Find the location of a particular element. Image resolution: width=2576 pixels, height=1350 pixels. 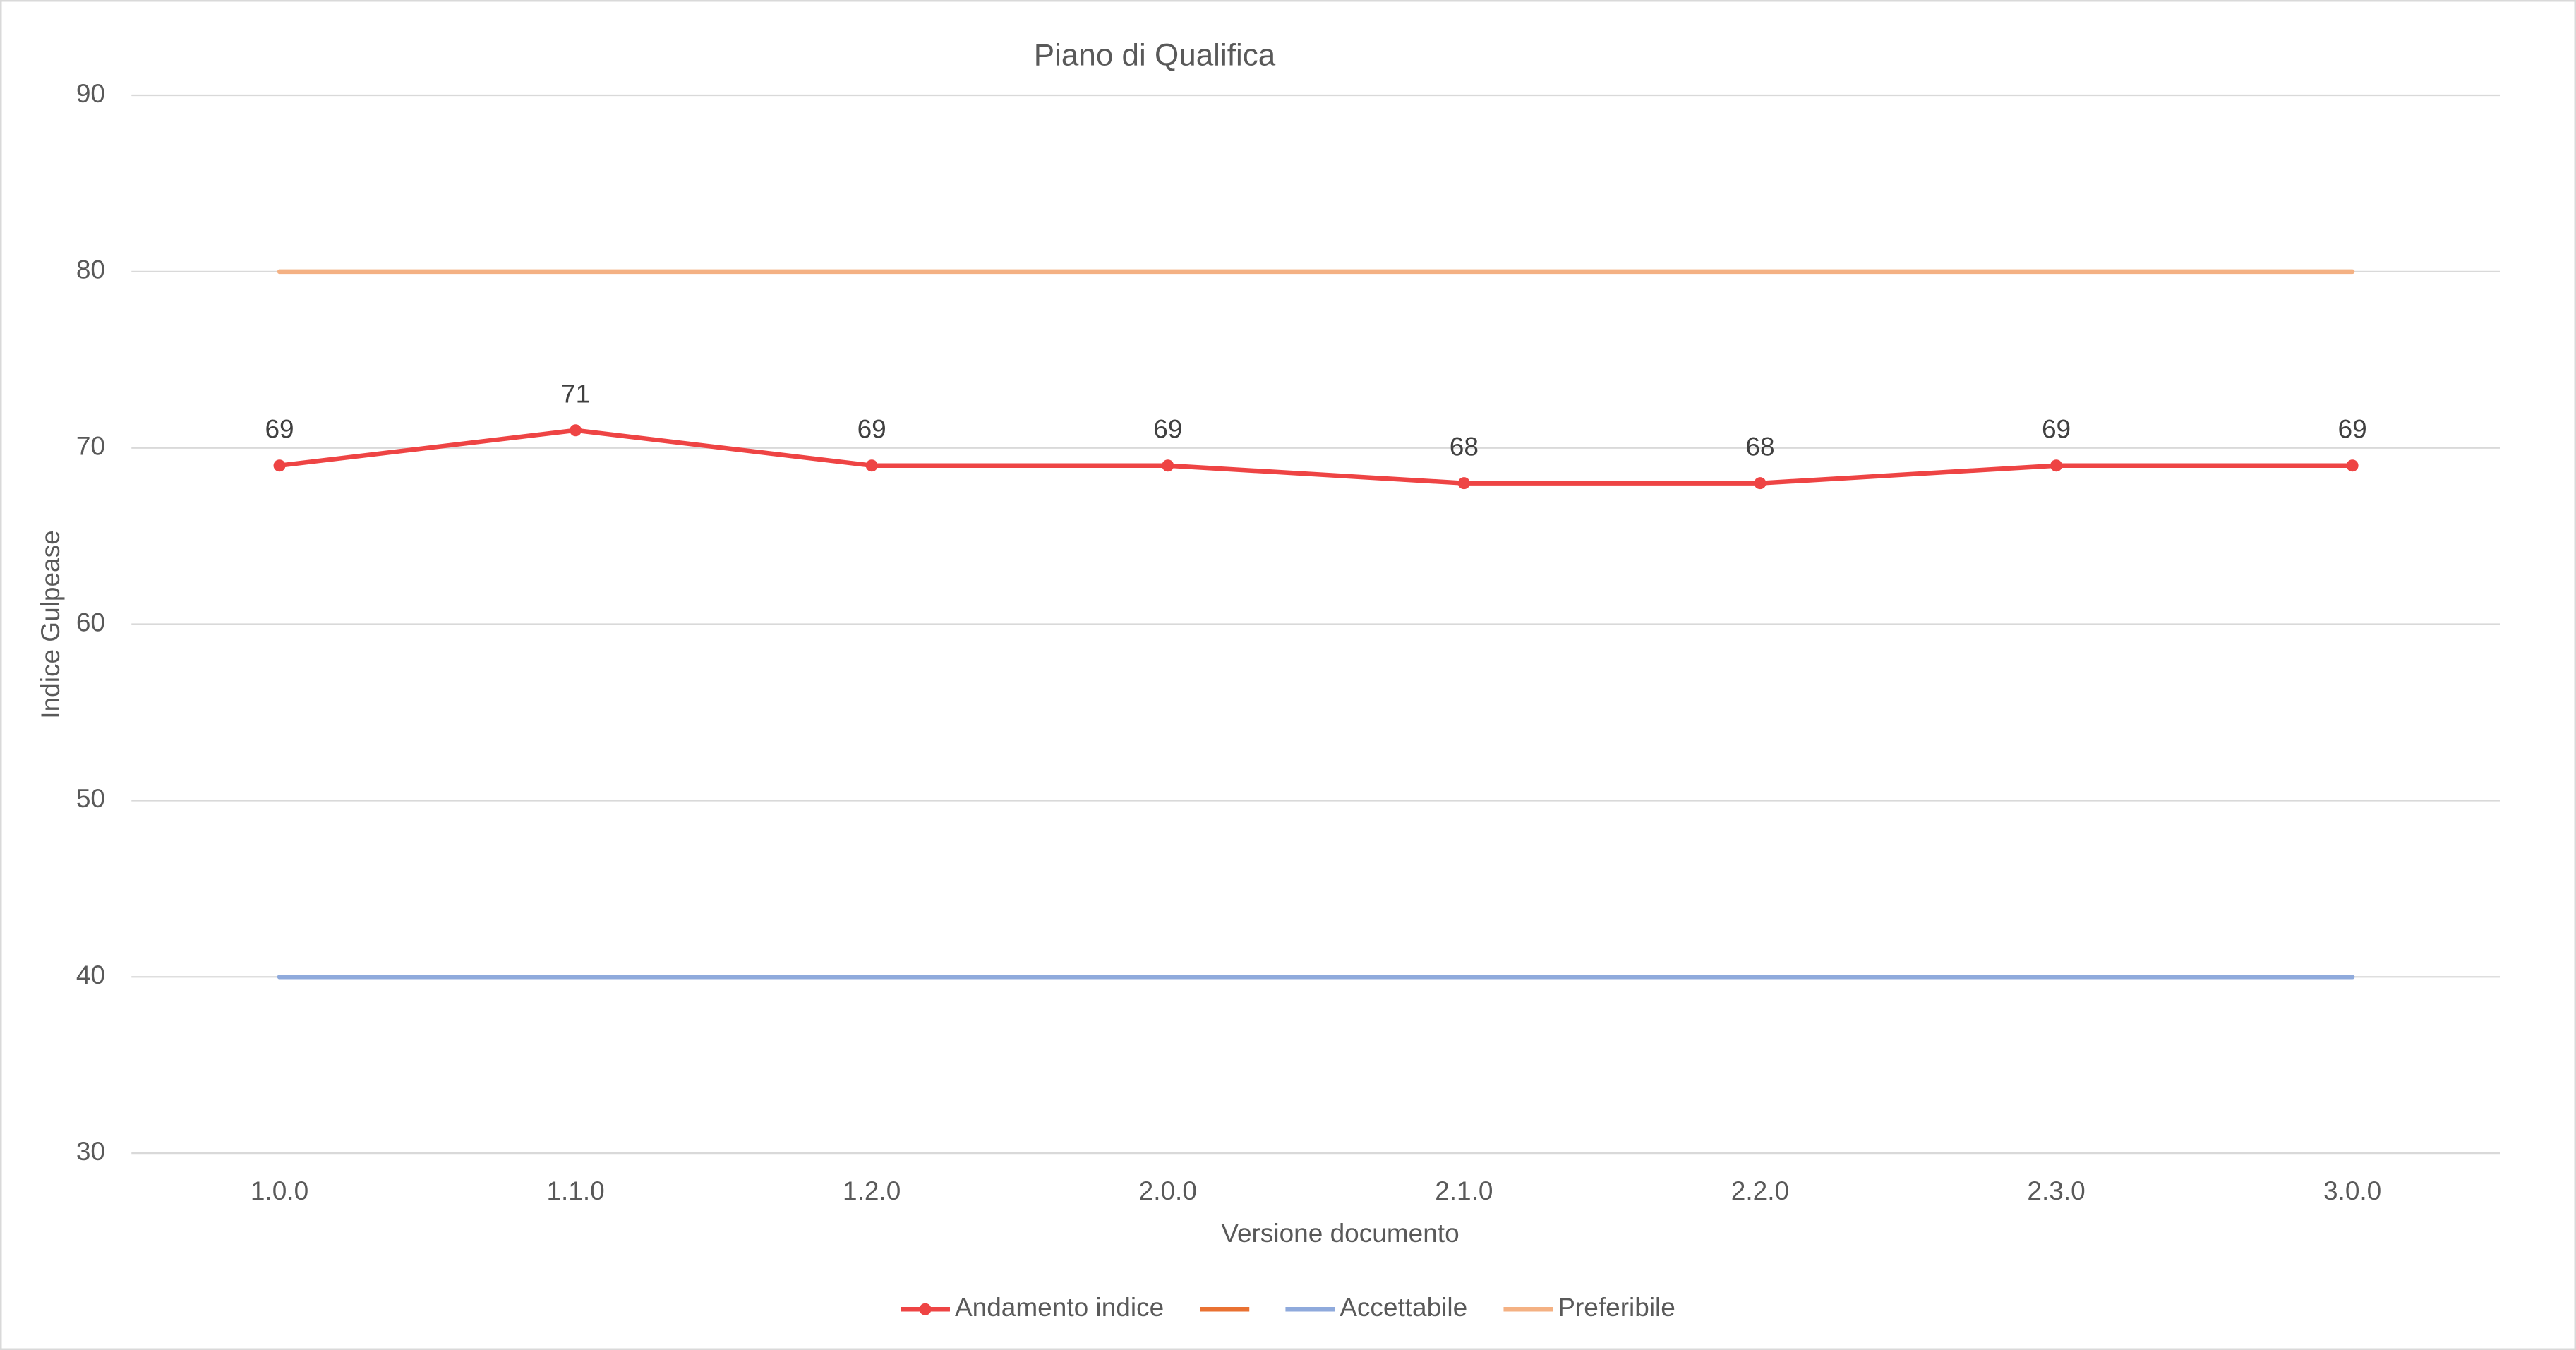

y-tick-label: 80 is located at coordinates (90, 269).